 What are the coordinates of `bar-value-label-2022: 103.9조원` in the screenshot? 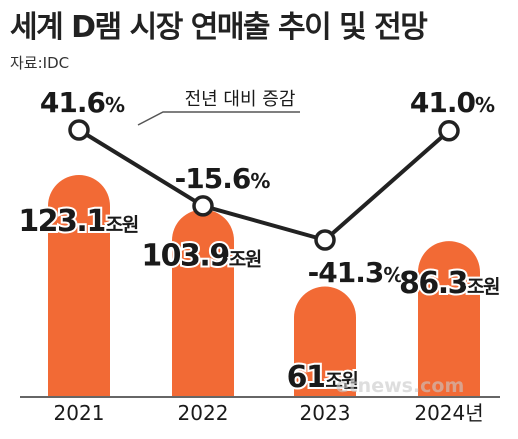 It's located at (200, 255).